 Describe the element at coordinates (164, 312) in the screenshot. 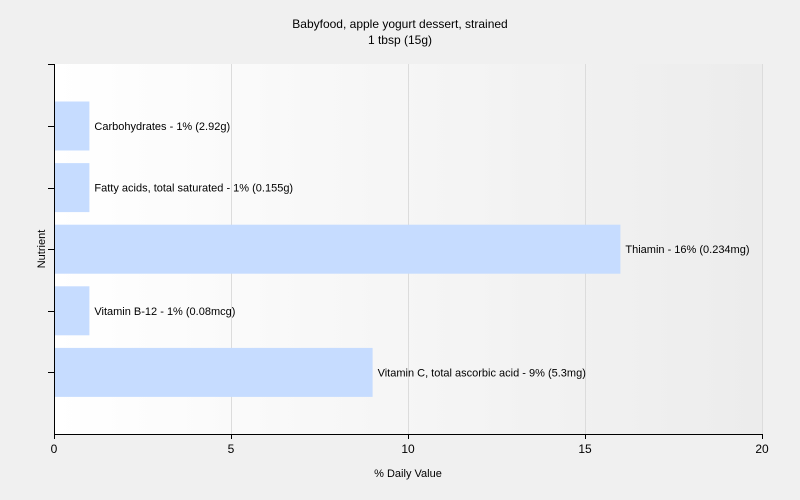

I see `data-label: Vitamin B-12 - 1% (0.08mcg)` at that location.